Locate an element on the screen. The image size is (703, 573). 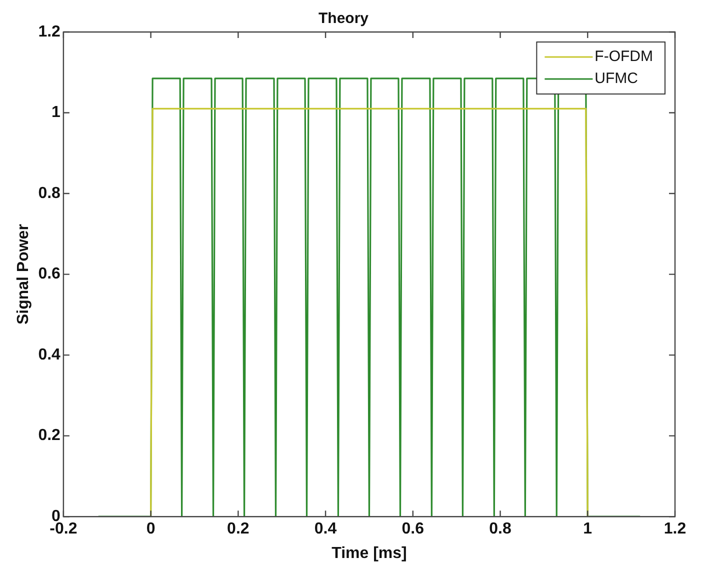
chart-title: Theory is located at coordinates (344, 19).